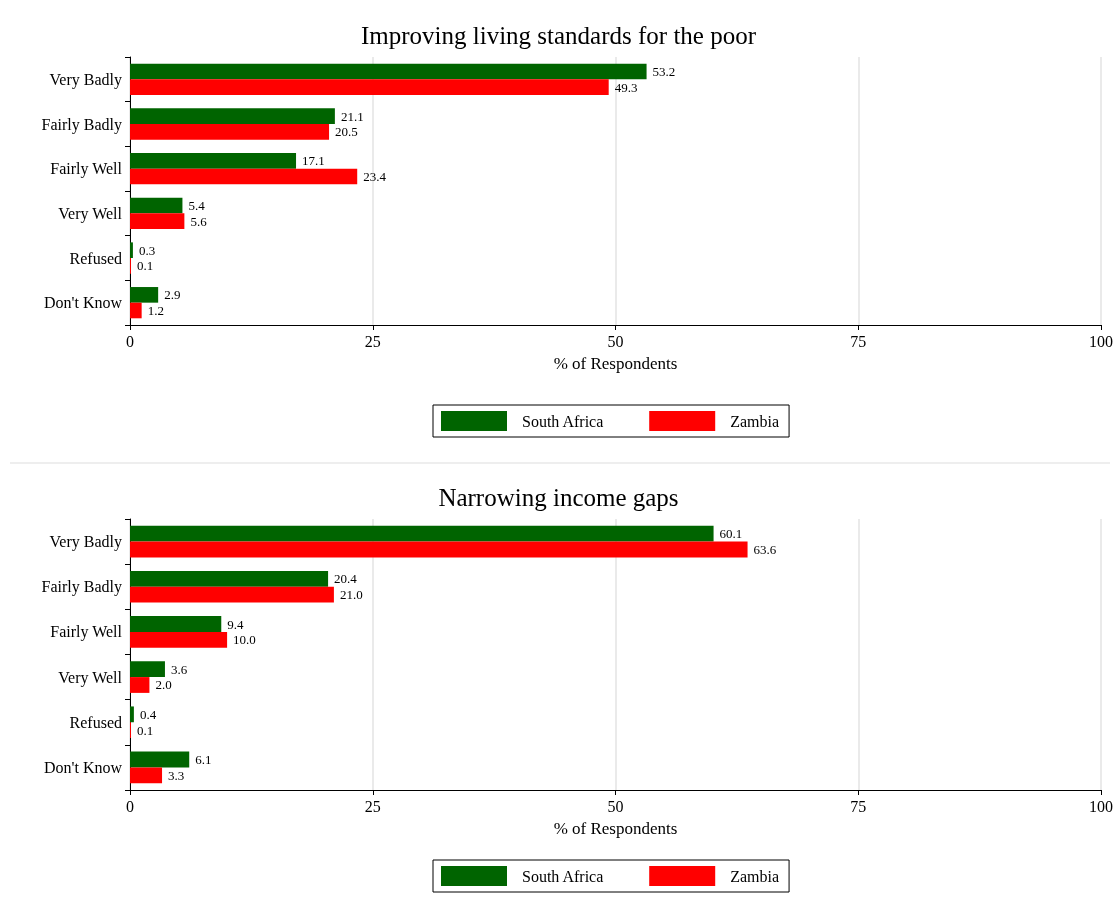 The image size is (1117, 910). Describe the element at coordinates (375, 176) in the screenshot. I see `data-label: 23.4` at that location.